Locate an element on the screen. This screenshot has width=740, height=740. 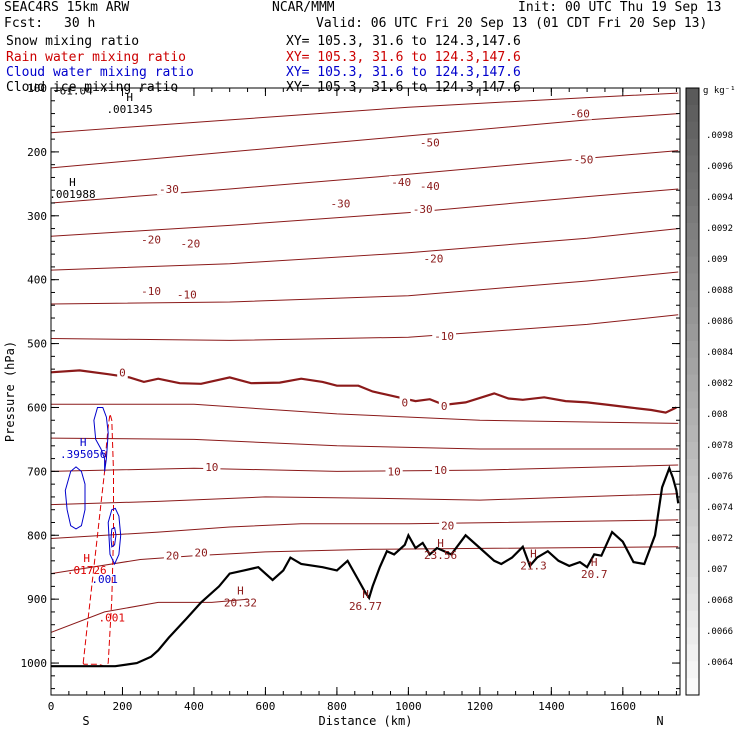
isotherm-label-0: -60 is located at coordinates (580, 114).